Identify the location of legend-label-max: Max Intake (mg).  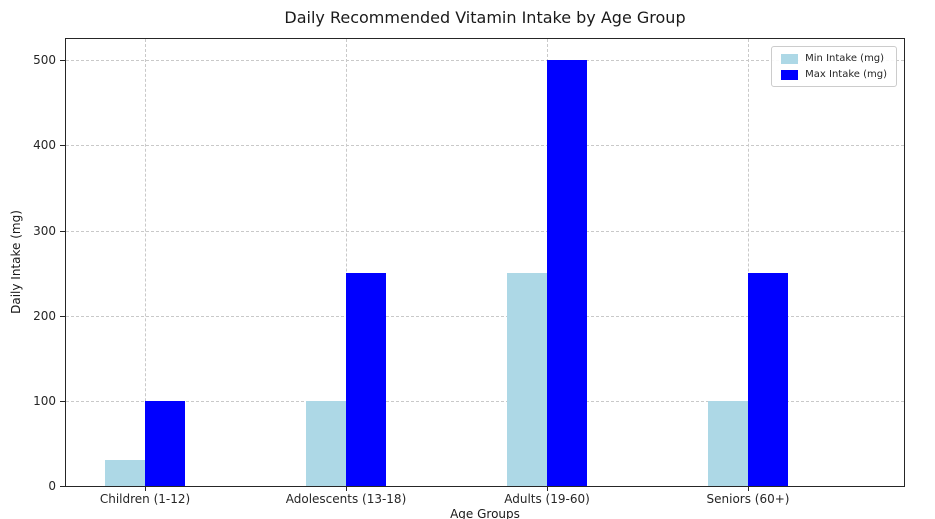
(846, 74).